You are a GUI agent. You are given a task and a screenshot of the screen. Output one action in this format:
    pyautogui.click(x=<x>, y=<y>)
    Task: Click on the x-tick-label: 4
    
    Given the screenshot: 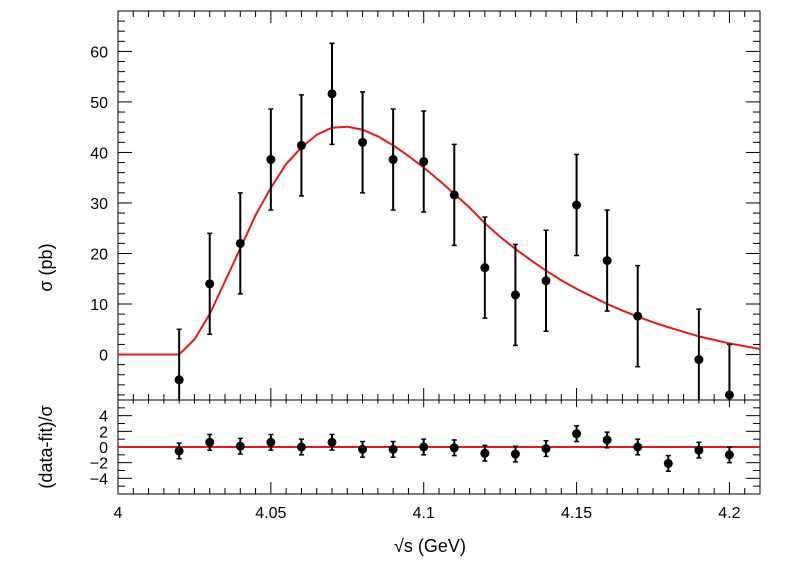 What is the action you would take?
    pyautogui.click(x=118, y=513)
    